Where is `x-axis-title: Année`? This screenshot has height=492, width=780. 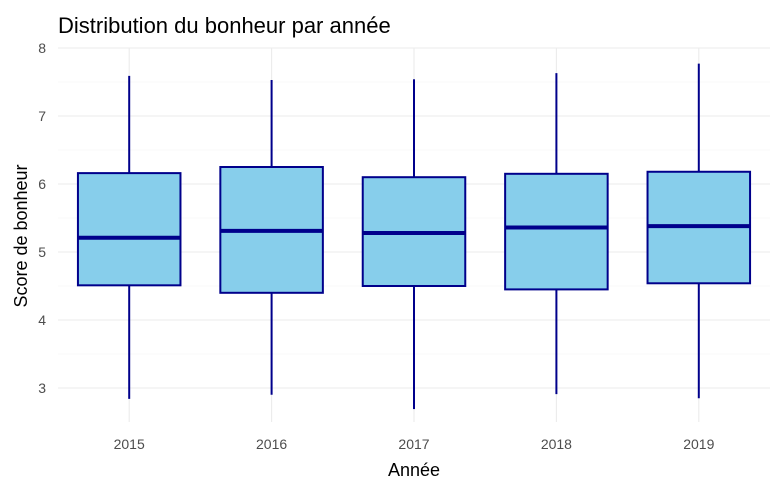
x-axis-title: Année is located at coordinates (414, 470).